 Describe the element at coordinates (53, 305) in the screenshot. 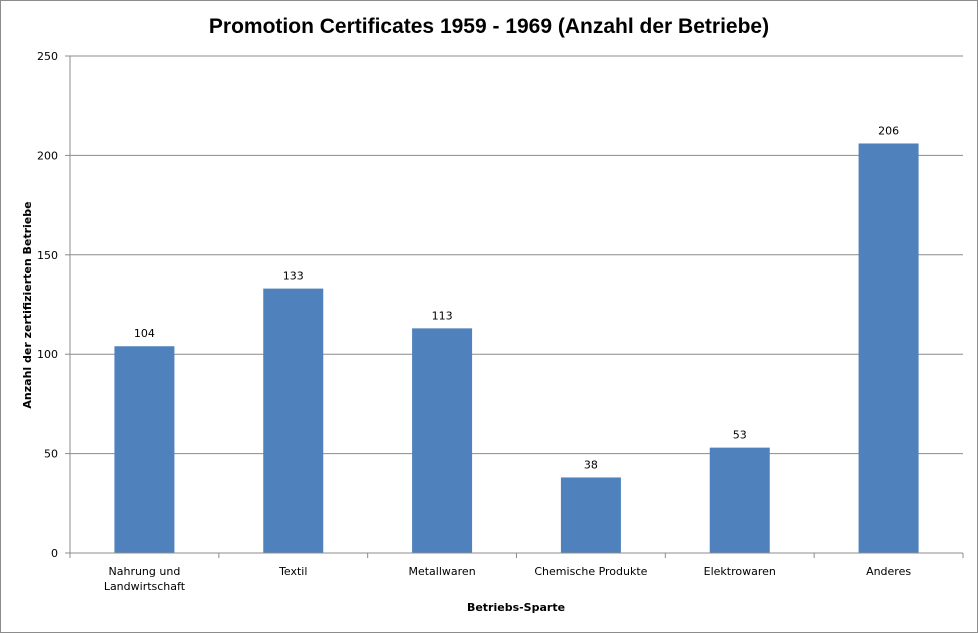

I see `y-axis-ticks: 0 50 100 150 200 250` at that location.